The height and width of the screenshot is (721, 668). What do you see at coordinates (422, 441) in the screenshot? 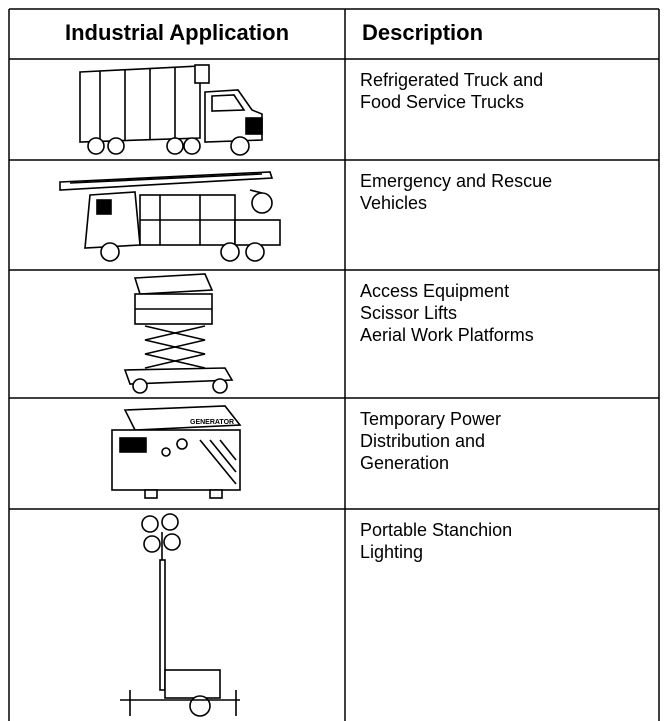
I see `description-line: Distribution and` at bounding box center [422, 441].